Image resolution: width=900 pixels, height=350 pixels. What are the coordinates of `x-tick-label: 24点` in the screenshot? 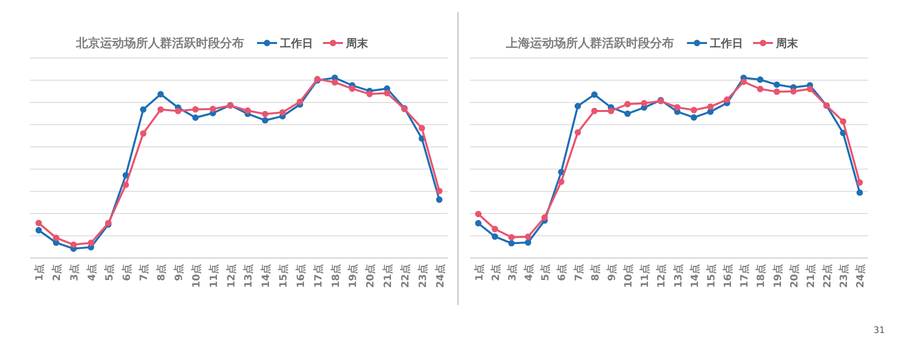 It's located at (440, 276).